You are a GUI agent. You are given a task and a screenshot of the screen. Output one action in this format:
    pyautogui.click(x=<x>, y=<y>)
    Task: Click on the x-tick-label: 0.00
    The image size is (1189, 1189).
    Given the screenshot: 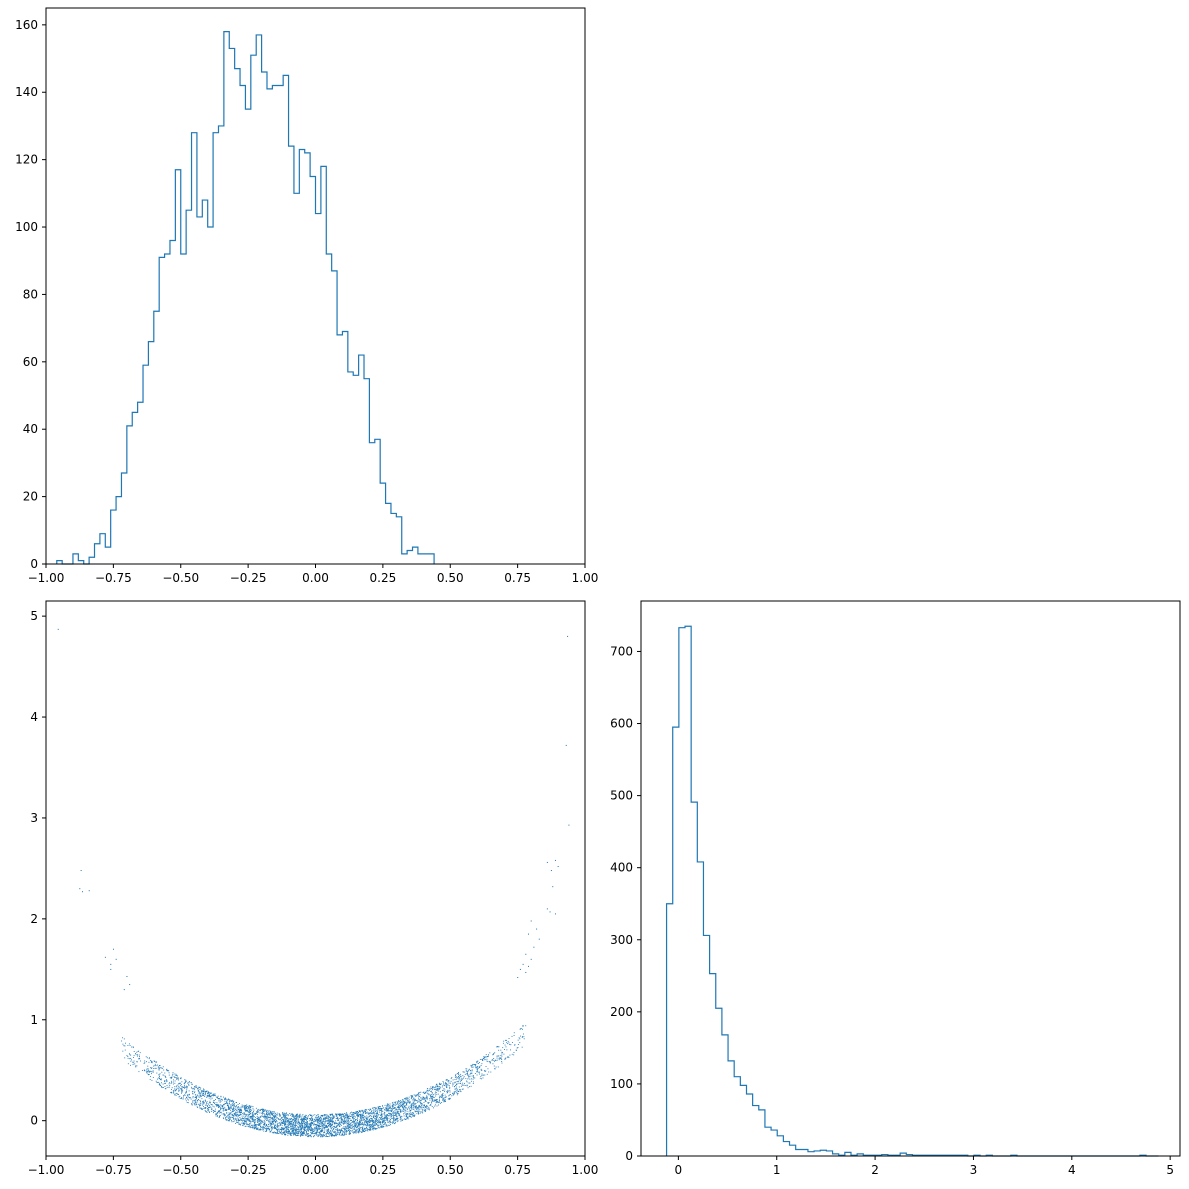 What is the action you would take?
    pyautogui.click(x=315, y=1170)
    